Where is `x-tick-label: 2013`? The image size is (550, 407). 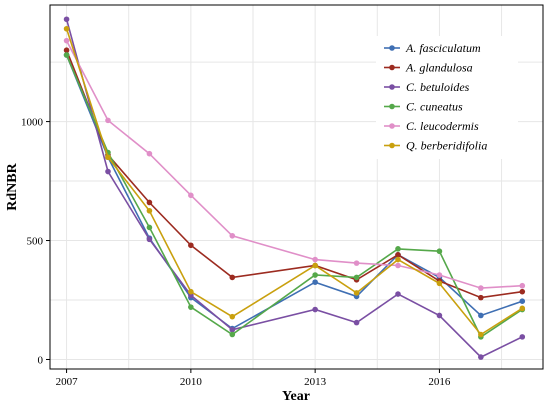
x-tick-label: 2013 is located at coordinates (315, 382).